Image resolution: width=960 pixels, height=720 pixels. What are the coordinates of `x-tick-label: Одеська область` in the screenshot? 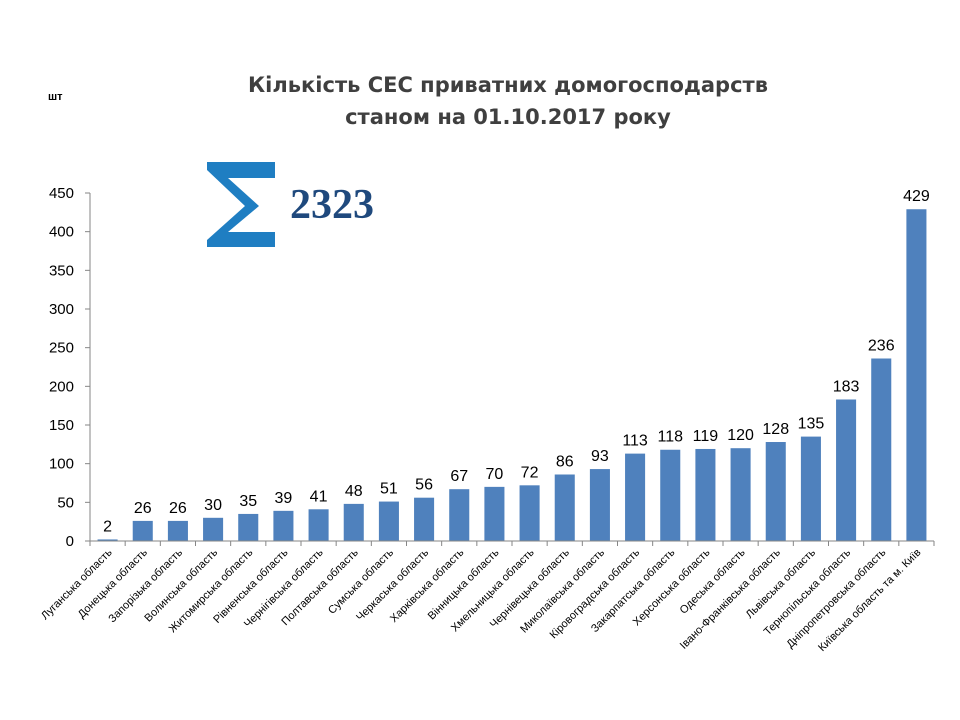 It's located at (713, 581).